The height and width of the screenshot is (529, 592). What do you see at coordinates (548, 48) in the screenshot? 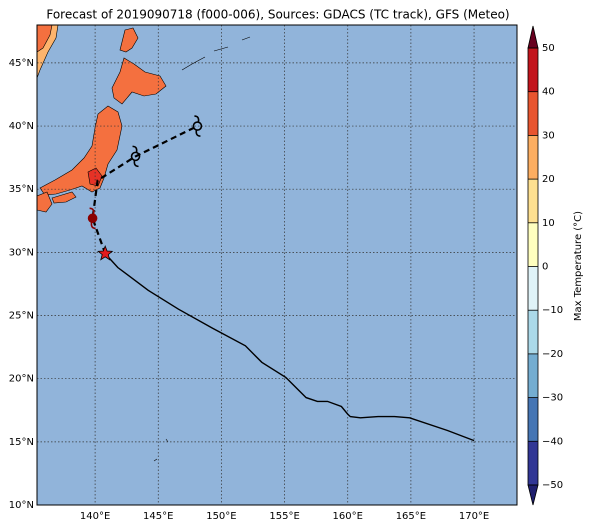
I see `colorbar-tick-label: 50` at bounding box center [548, 48].